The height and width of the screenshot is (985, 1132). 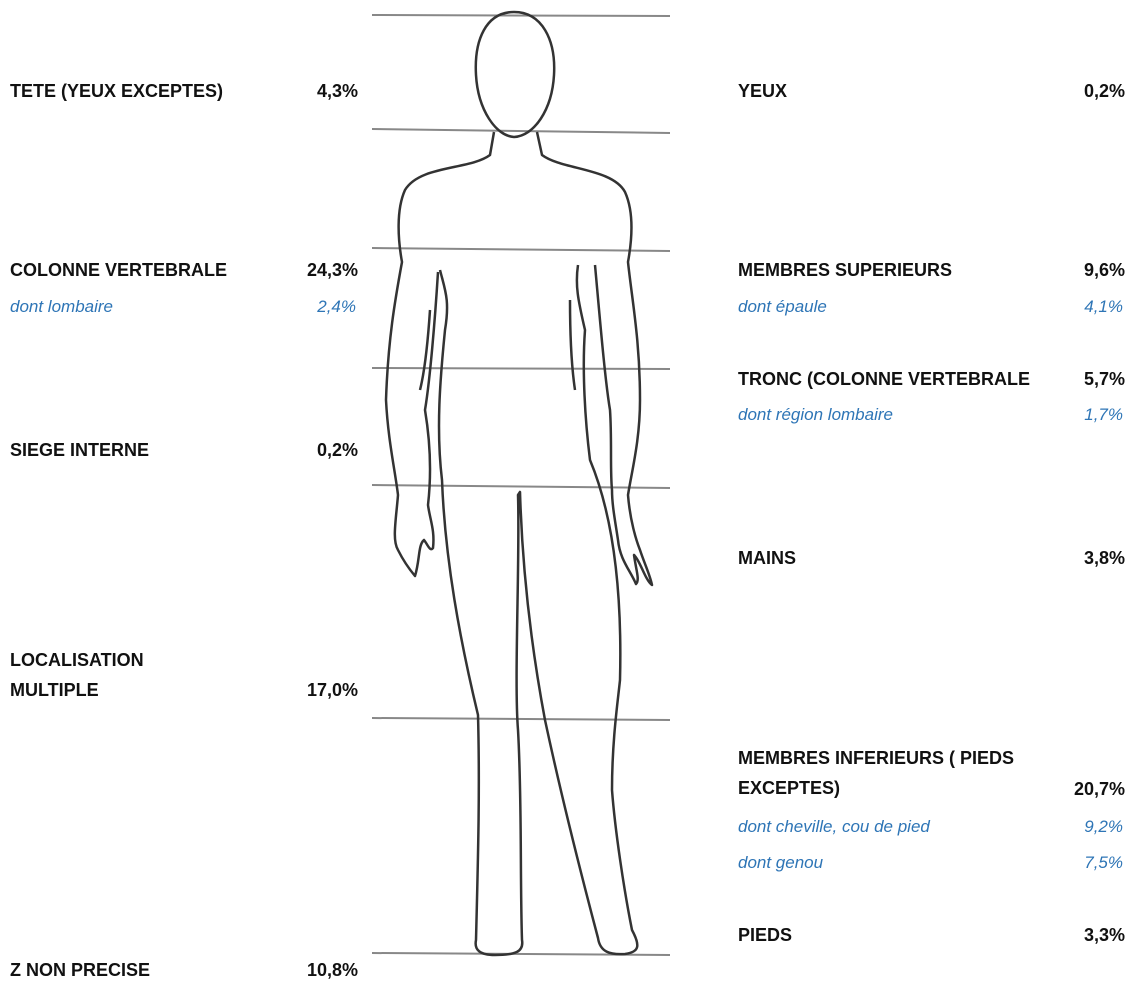 What do you see at coordinates (845, 270) in the screenshot?
I see `label: MEMBRES SUPERIEURS` at bounding box center [845, 270].